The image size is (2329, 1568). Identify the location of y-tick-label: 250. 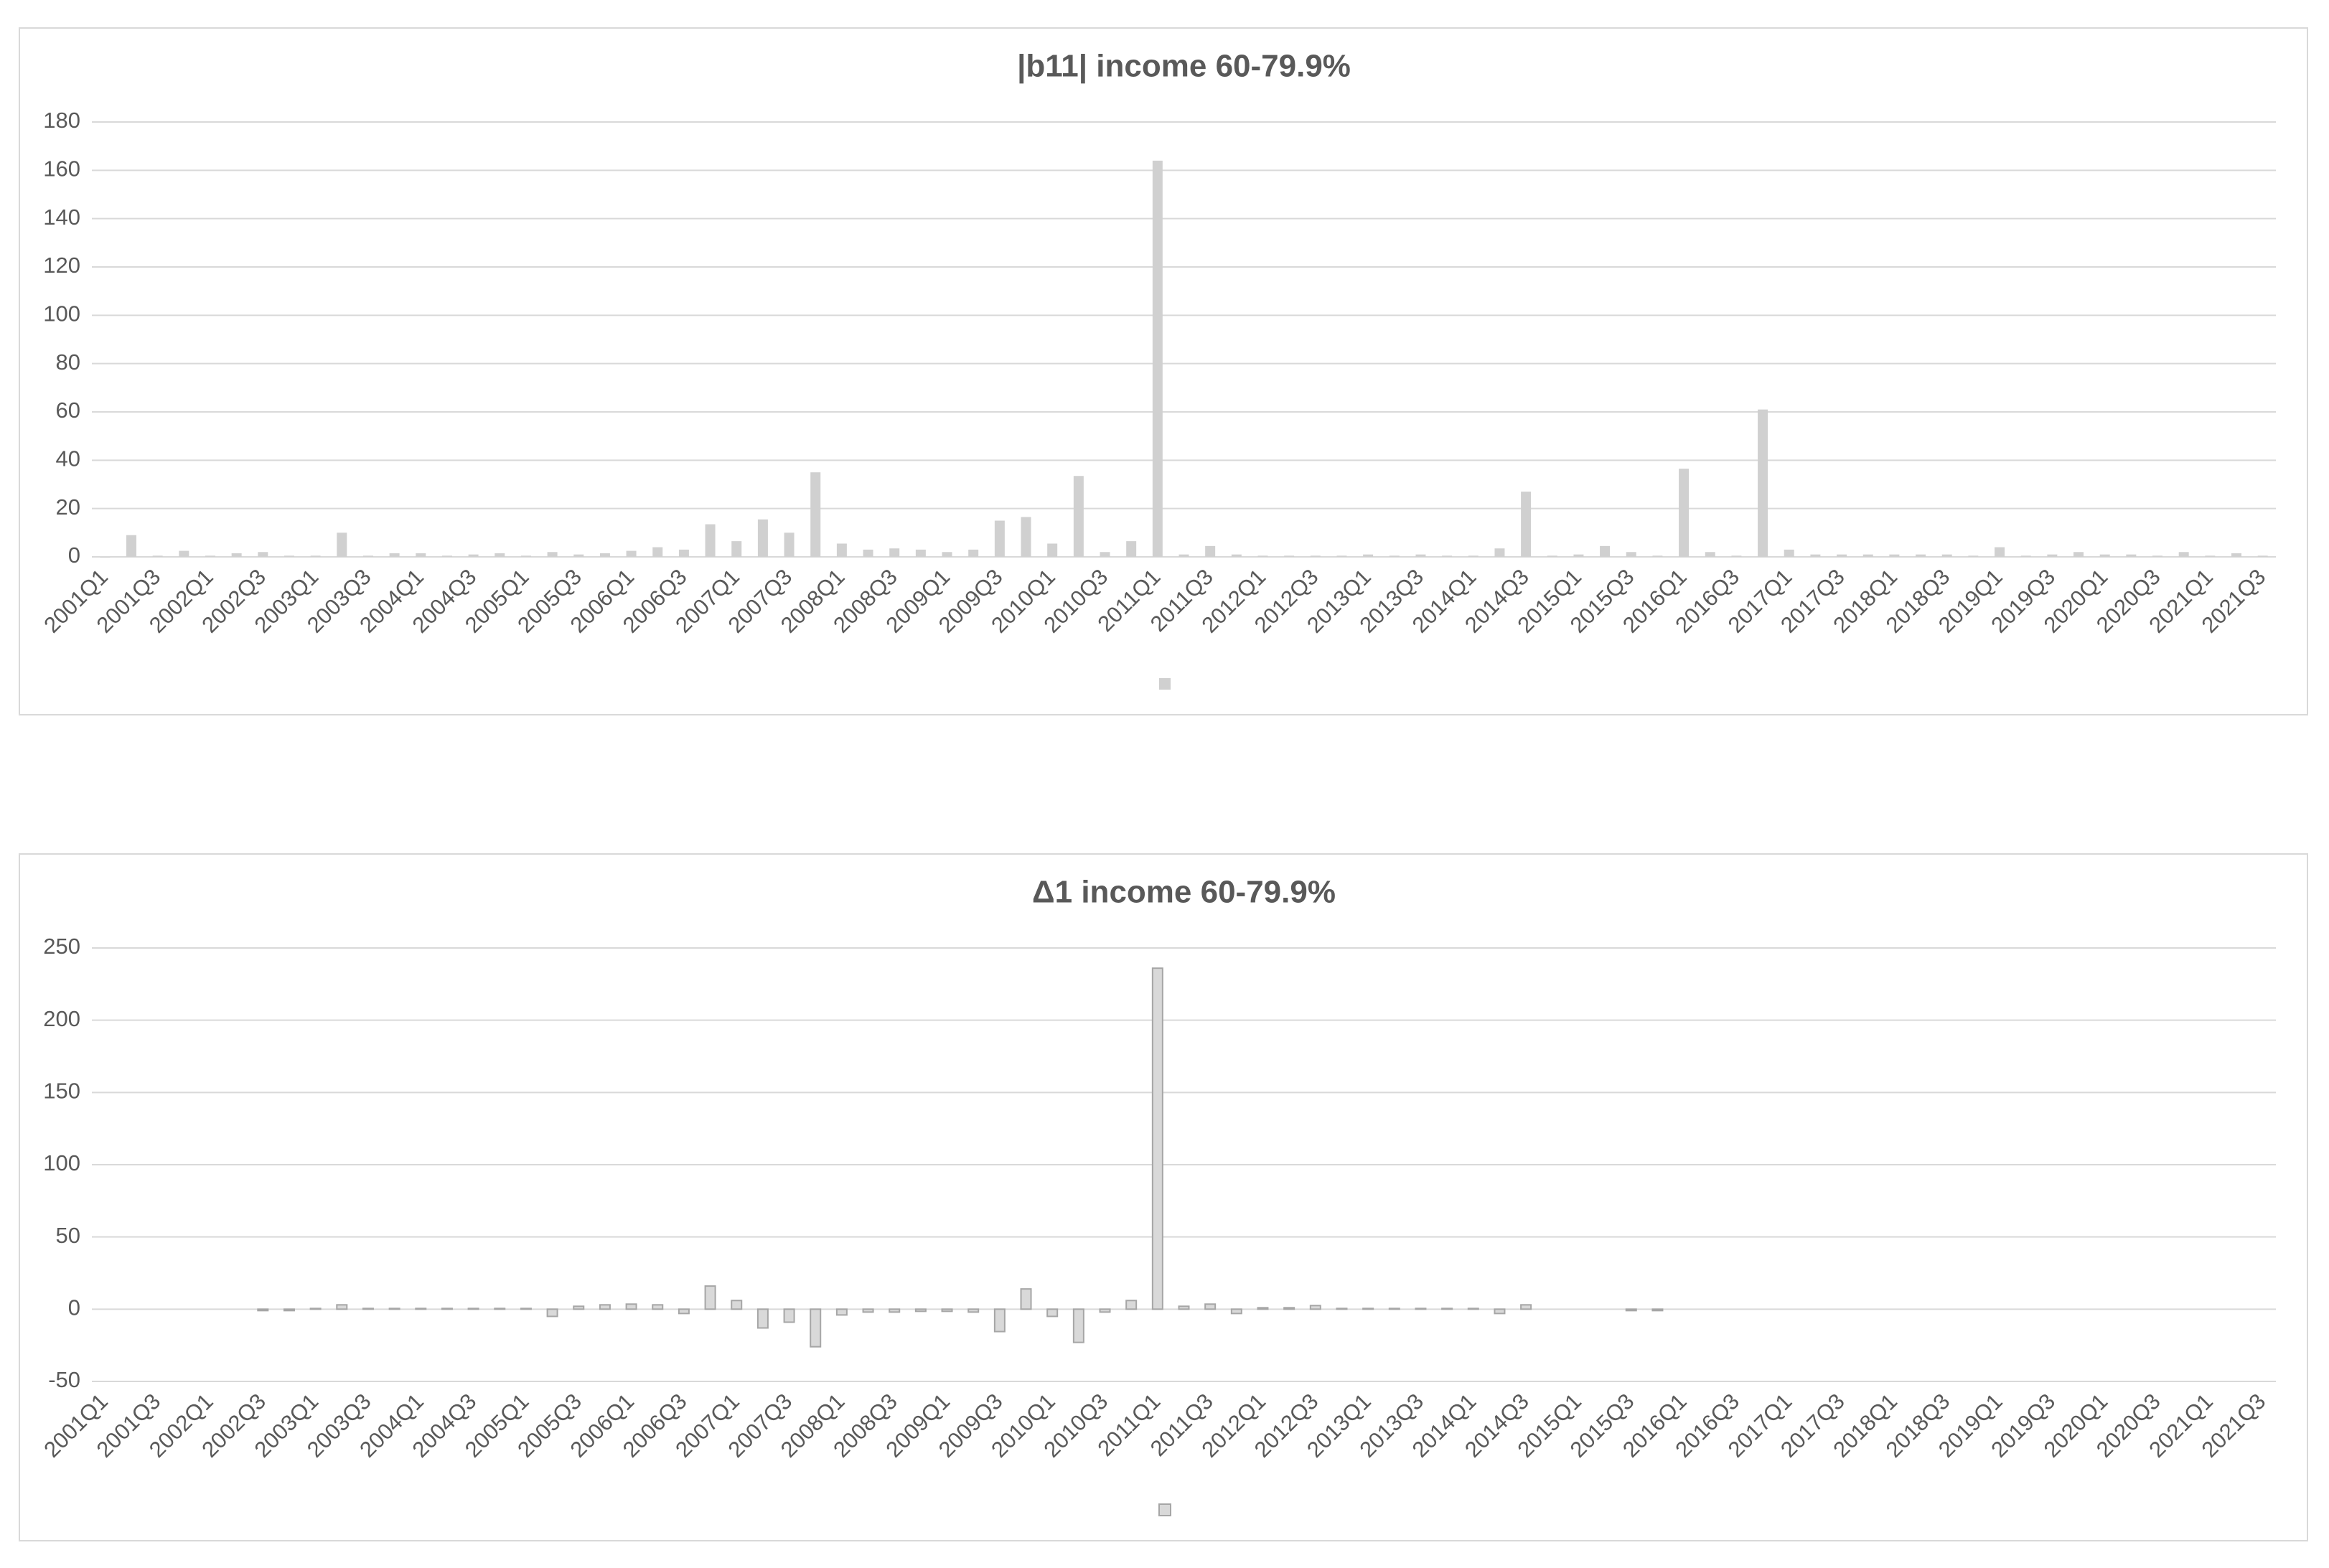
(62, 946).